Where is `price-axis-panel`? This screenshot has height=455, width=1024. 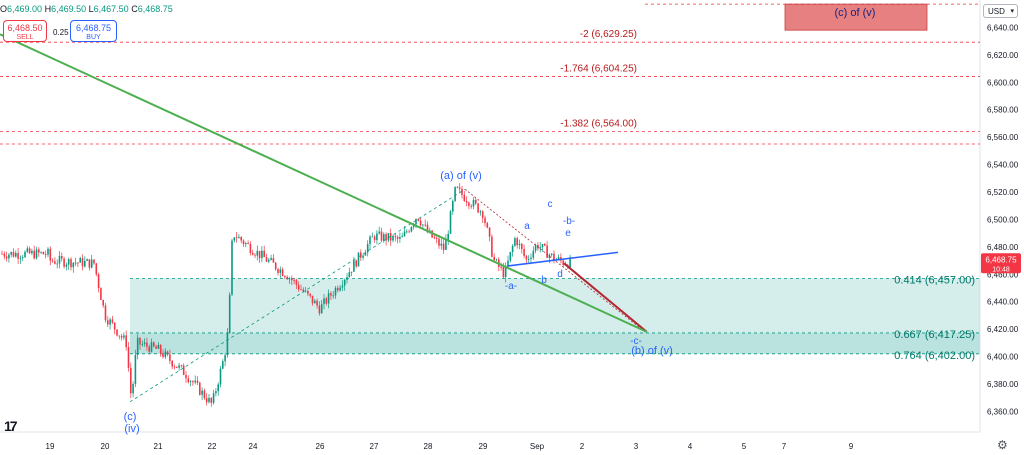
price-axis-panel is located at coordinates (1002, 227).